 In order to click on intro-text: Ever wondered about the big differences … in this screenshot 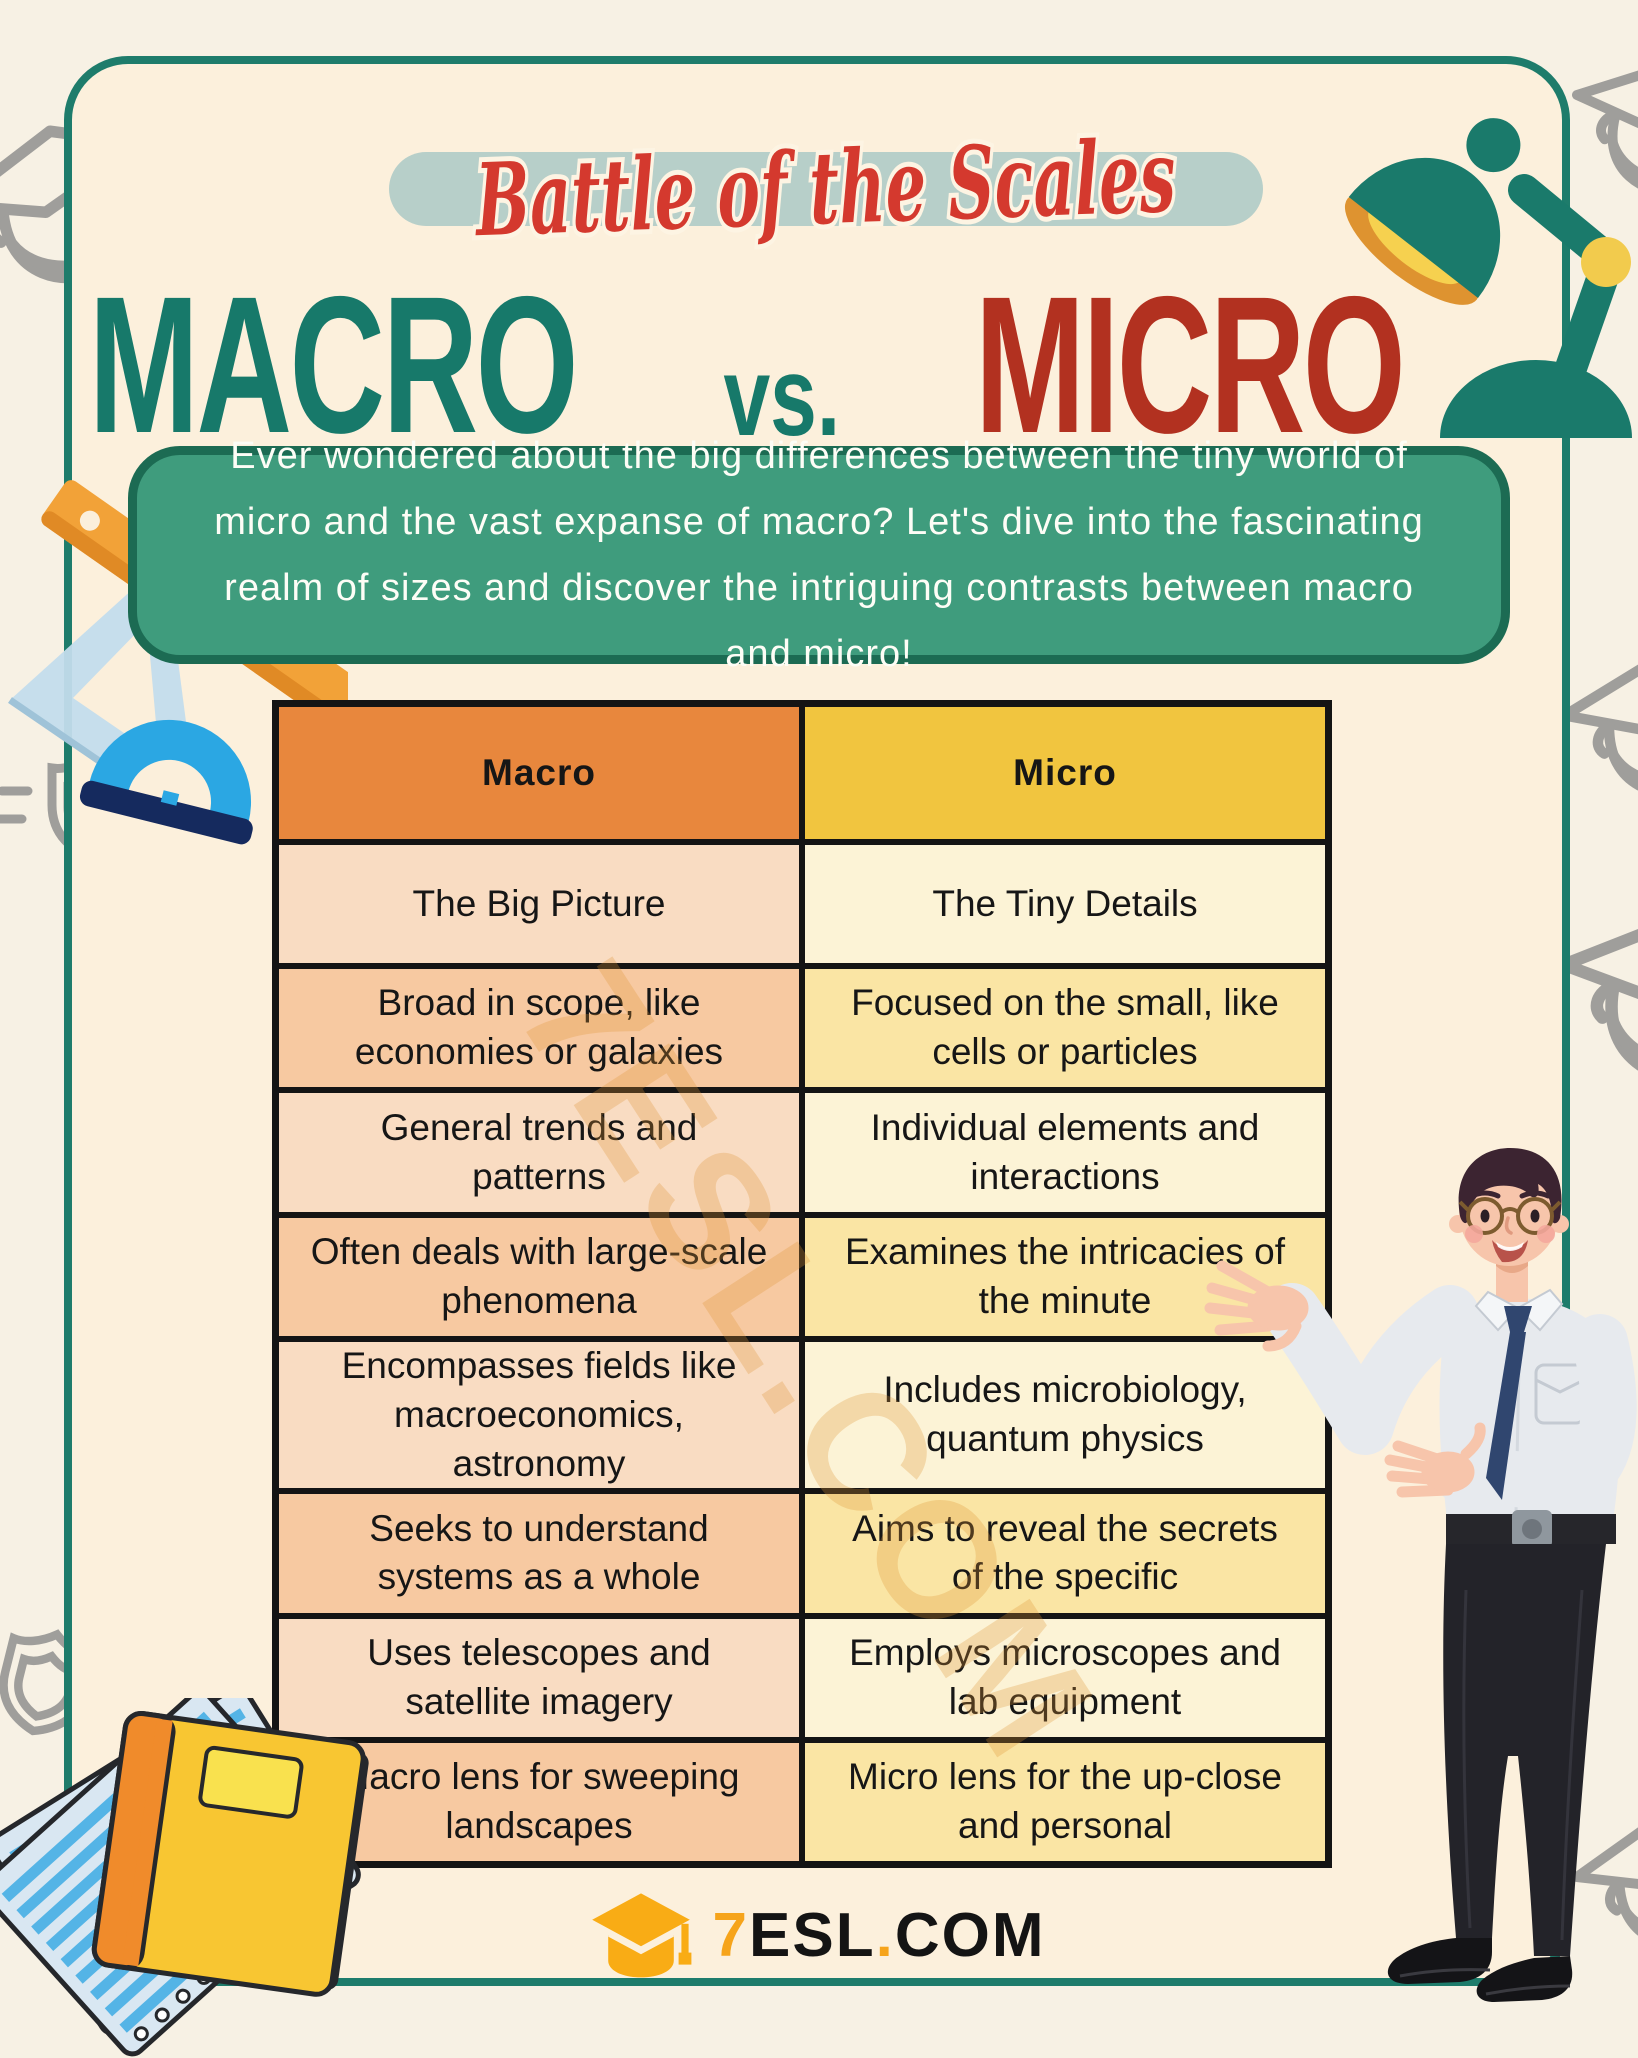, I will do `click(819, 555)`.